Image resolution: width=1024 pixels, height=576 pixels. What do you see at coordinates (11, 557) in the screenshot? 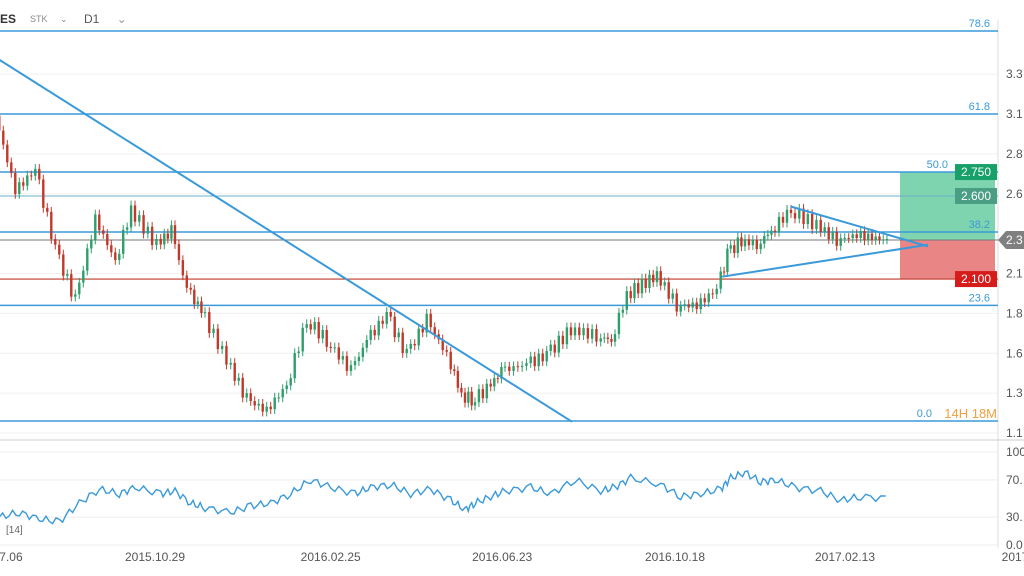
I see `x-tick-label: 7.06` at bounding box center [11, 557].